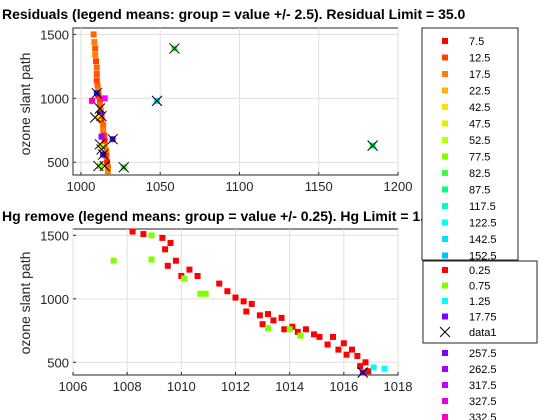 The width and height of the screenshot is (560, 420). I want to click on y-tick-label: 500, so click(58, 162).